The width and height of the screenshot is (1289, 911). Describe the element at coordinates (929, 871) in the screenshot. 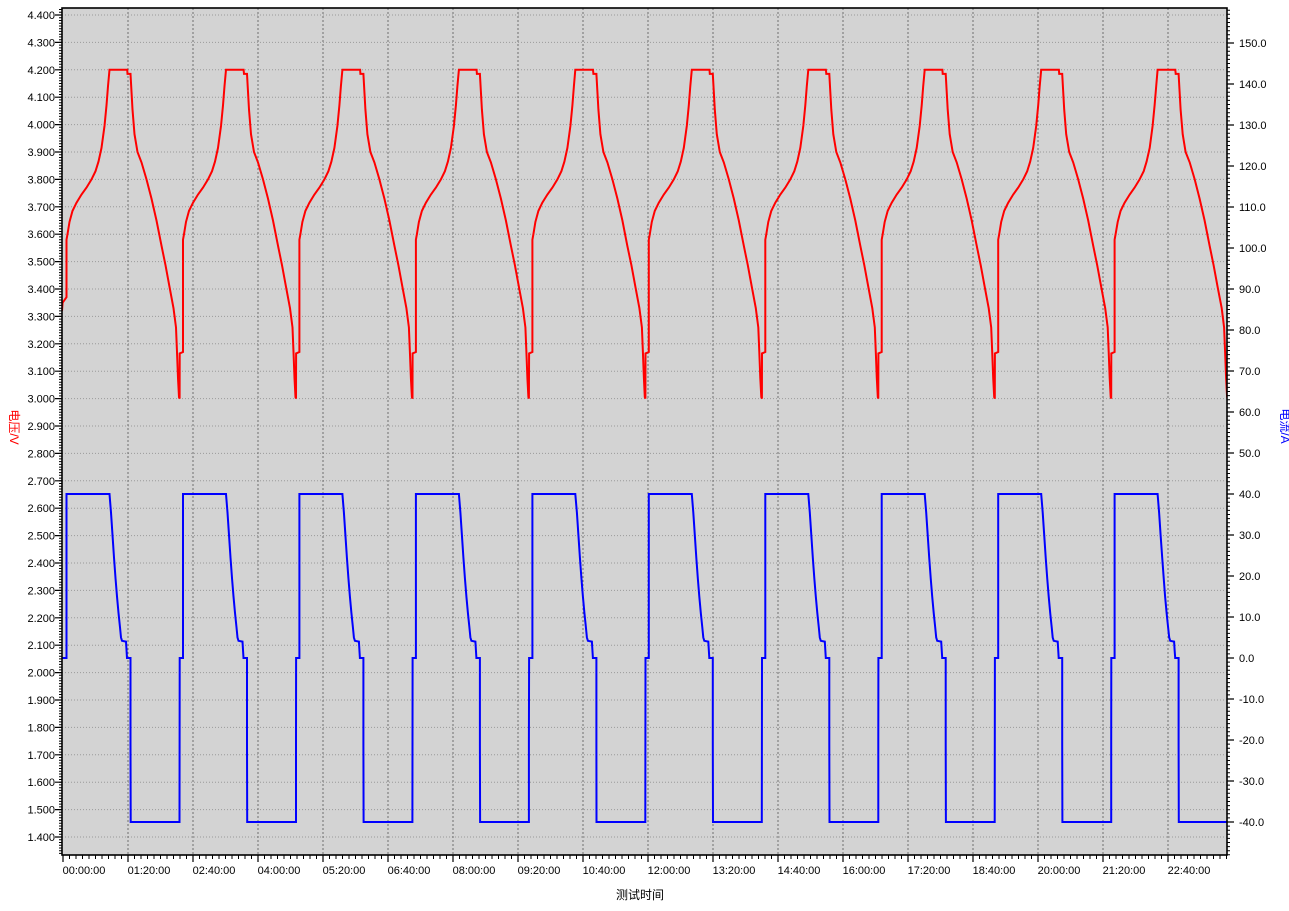

I see `x-tick-label: 17:20:00` at that location.